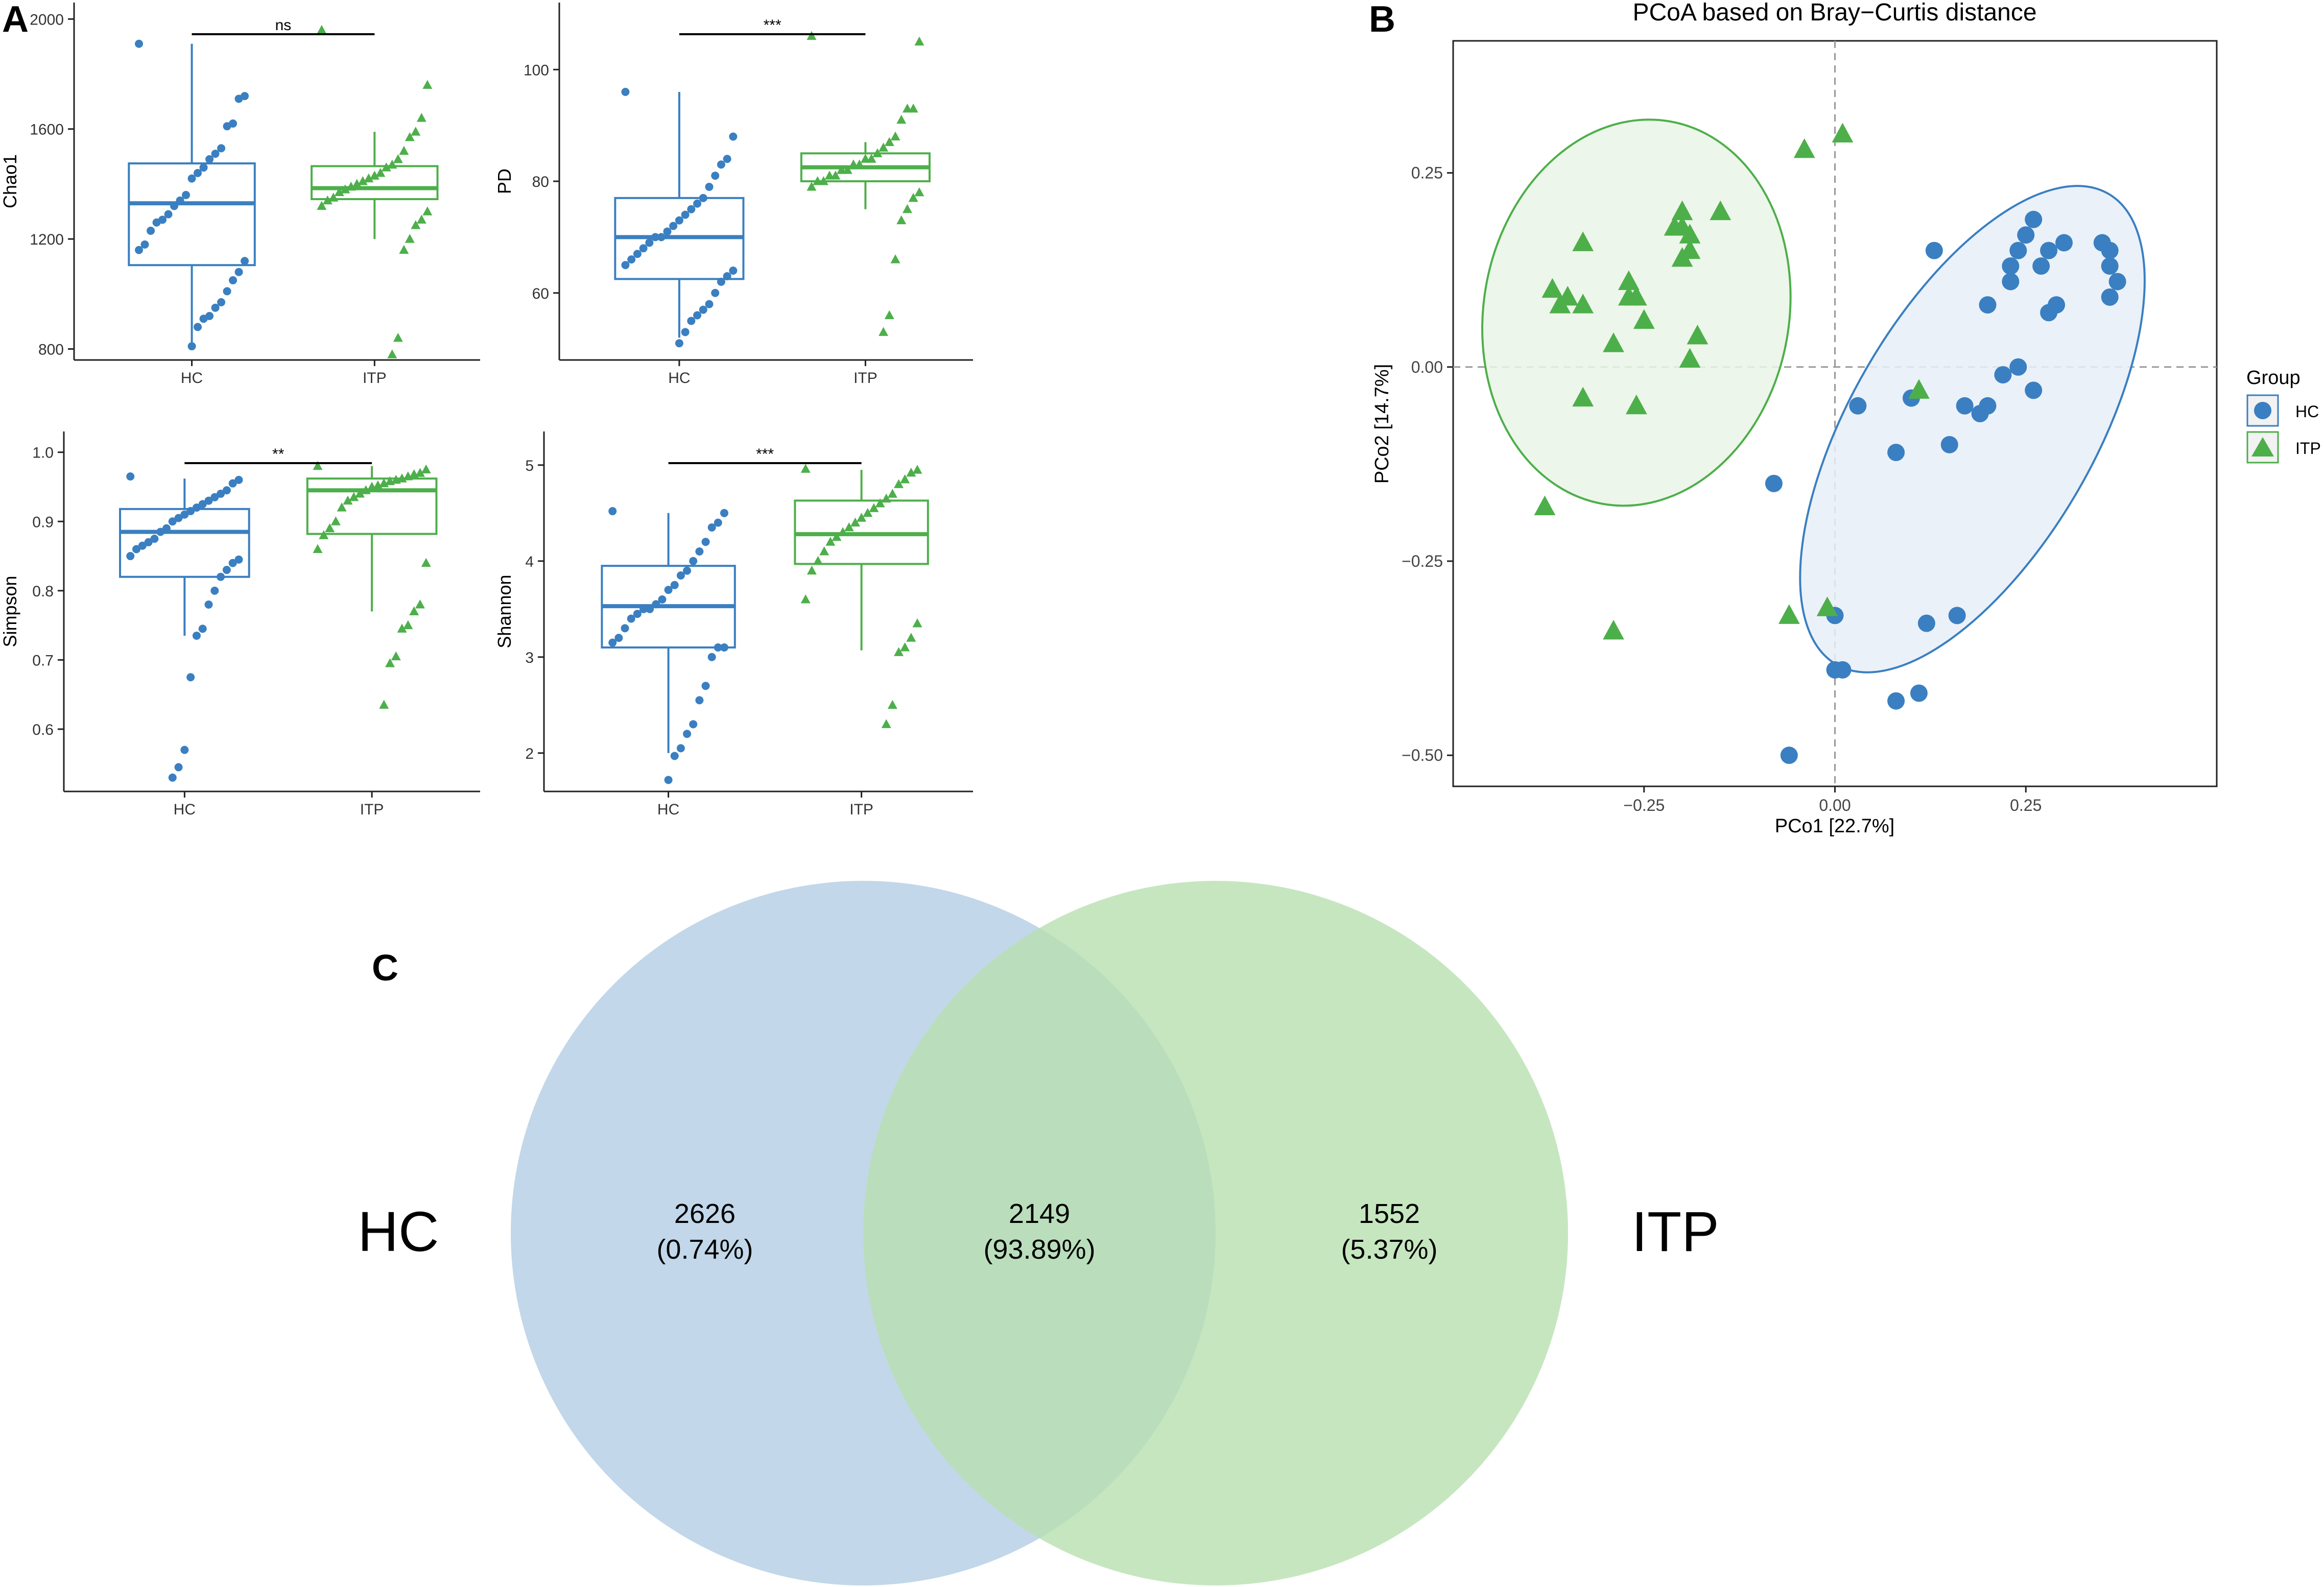  Describe the element at coordinates (504, 611) in the screenshot. I see `y-axis-label: Shannon` at that location.